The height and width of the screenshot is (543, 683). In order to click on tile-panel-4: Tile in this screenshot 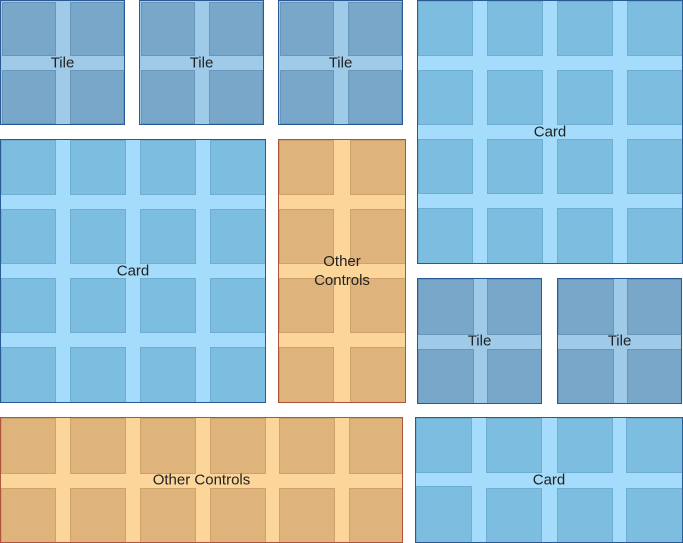, I will do `click(479, 341)`.